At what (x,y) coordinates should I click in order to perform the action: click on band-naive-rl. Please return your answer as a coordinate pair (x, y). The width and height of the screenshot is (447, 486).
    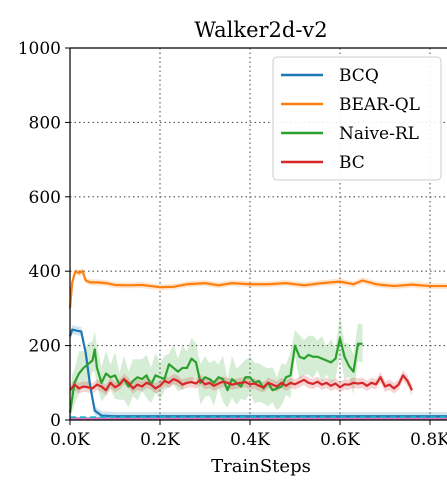
    Looking at the image, I should click on (216, 367).